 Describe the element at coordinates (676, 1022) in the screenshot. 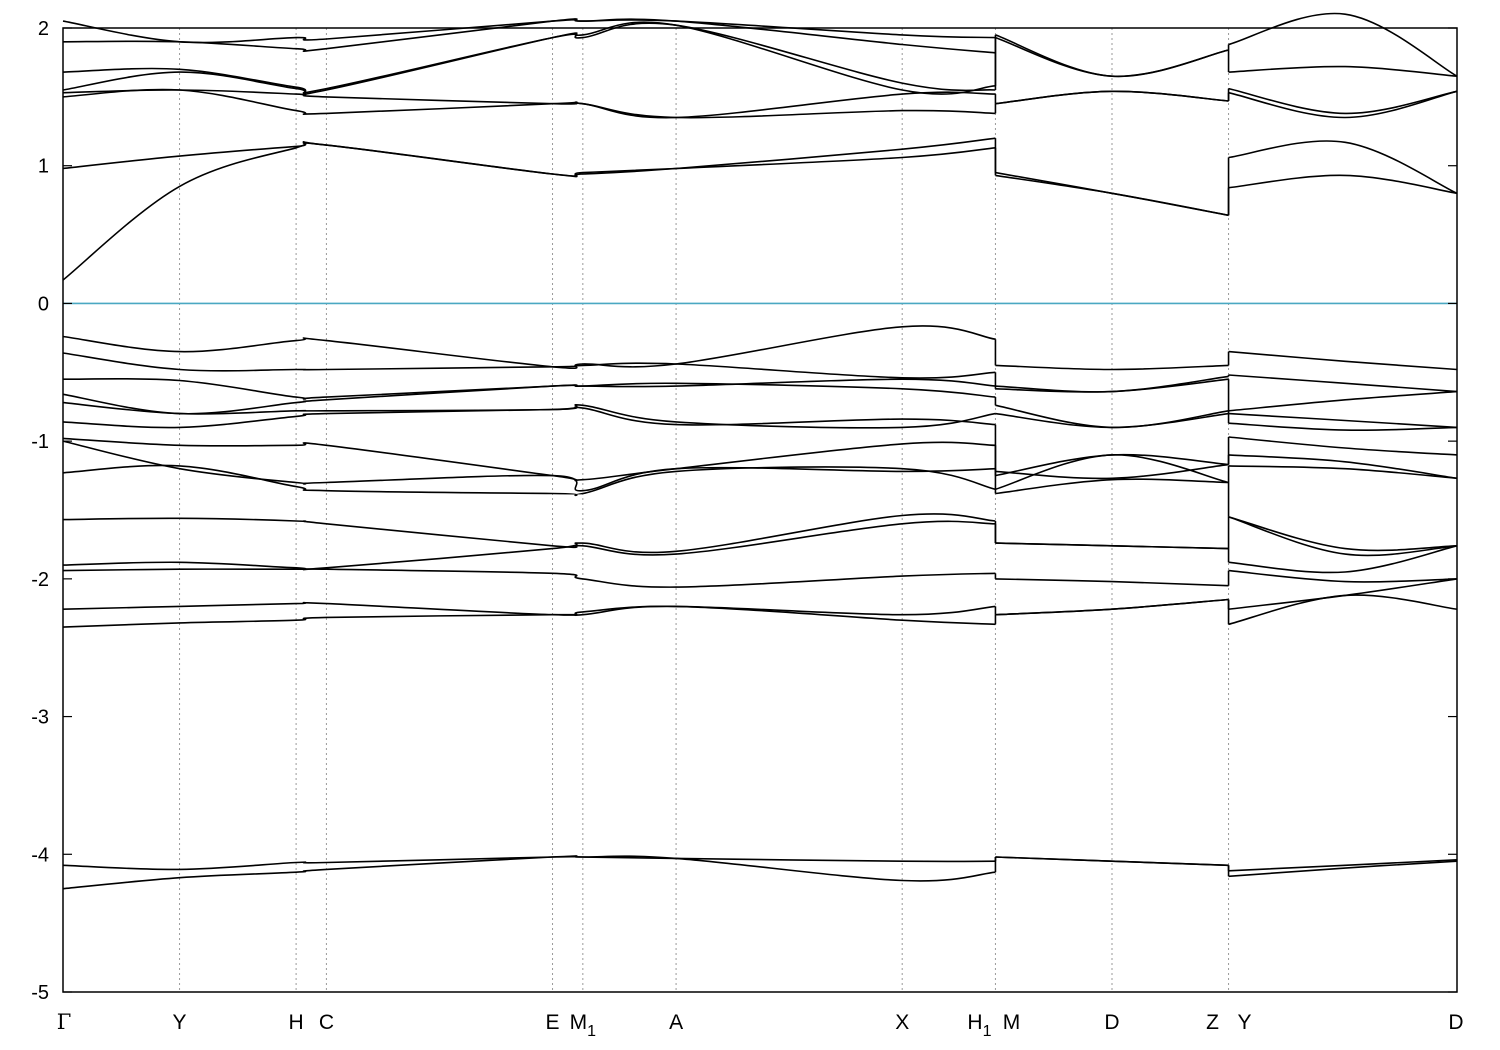

I see `kpoint-label: A` at that location.